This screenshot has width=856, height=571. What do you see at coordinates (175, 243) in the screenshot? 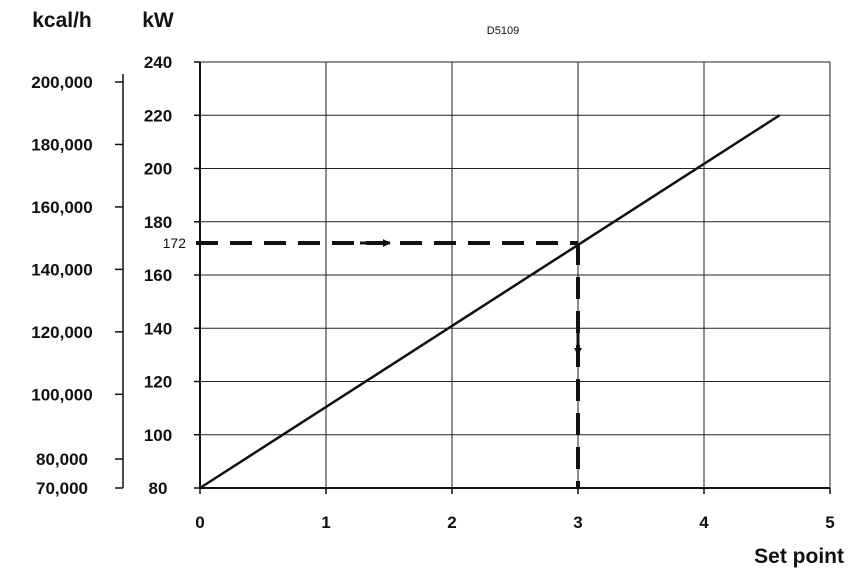
I see `annotation-label: 172` at bounding box center [175, 243].